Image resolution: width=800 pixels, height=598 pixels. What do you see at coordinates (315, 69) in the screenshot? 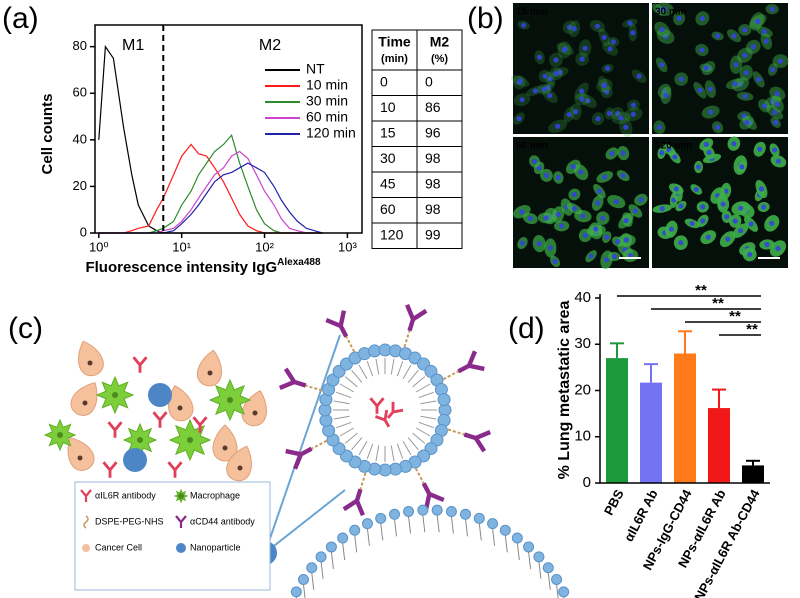
I see `legend-label: NT` at bounding box center [315, 69].